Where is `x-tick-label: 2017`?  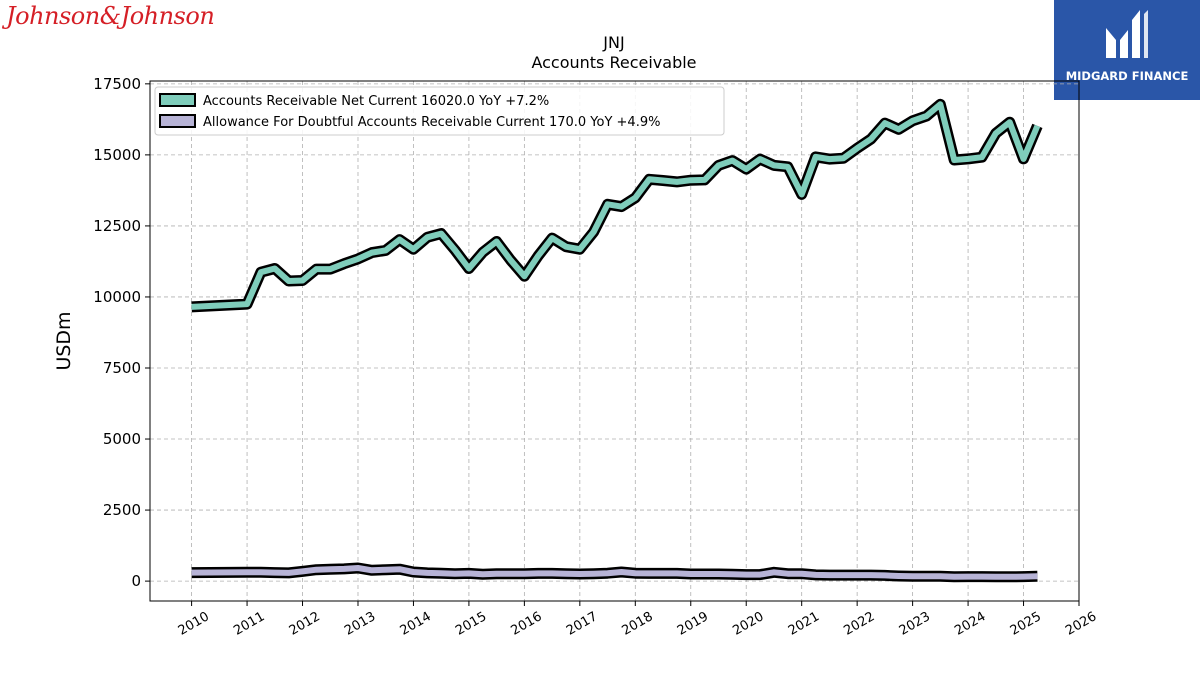
x-tick-label: 2017 is located at coordinates (582, 624).